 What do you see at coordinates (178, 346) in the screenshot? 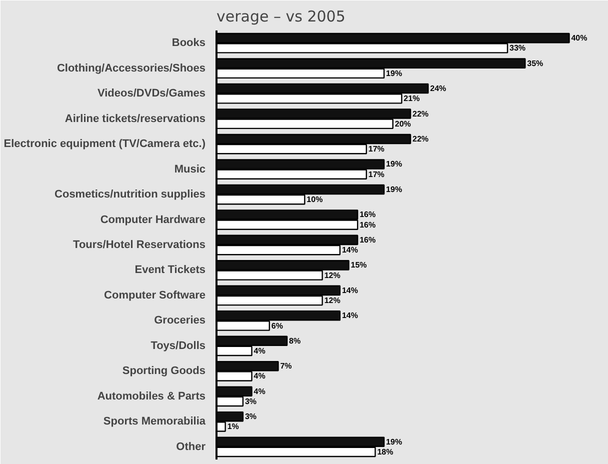
I see `y-tick-label: Toys/Dolls` at bounding box center [178, 346].